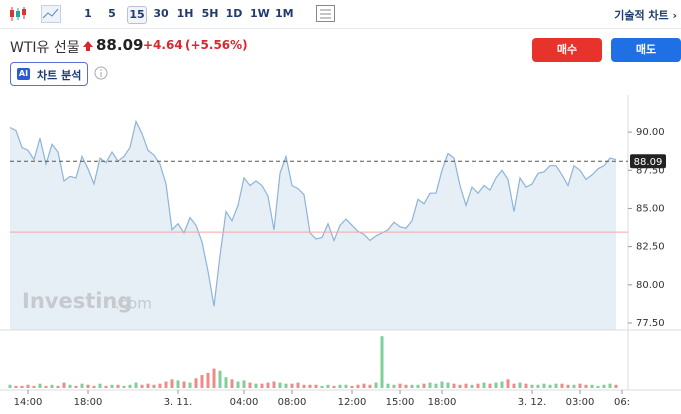  Describe the element at coordinates (532, 402) in the screenshot. I see `x-tick-label: 3. 12.` at that location.